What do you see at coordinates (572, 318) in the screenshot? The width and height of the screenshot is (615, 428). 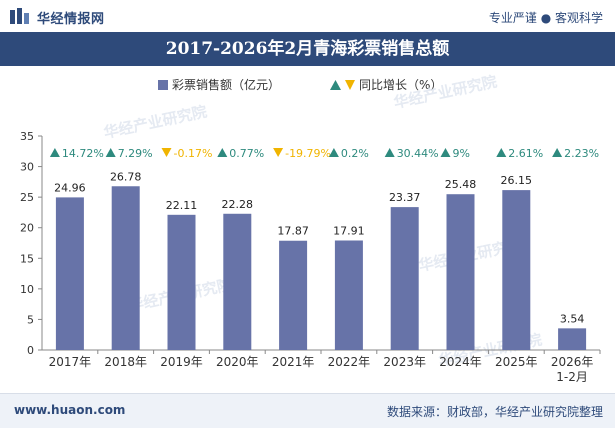 I see `bar-value-label: 3.54` at bounding box center [572, 318].